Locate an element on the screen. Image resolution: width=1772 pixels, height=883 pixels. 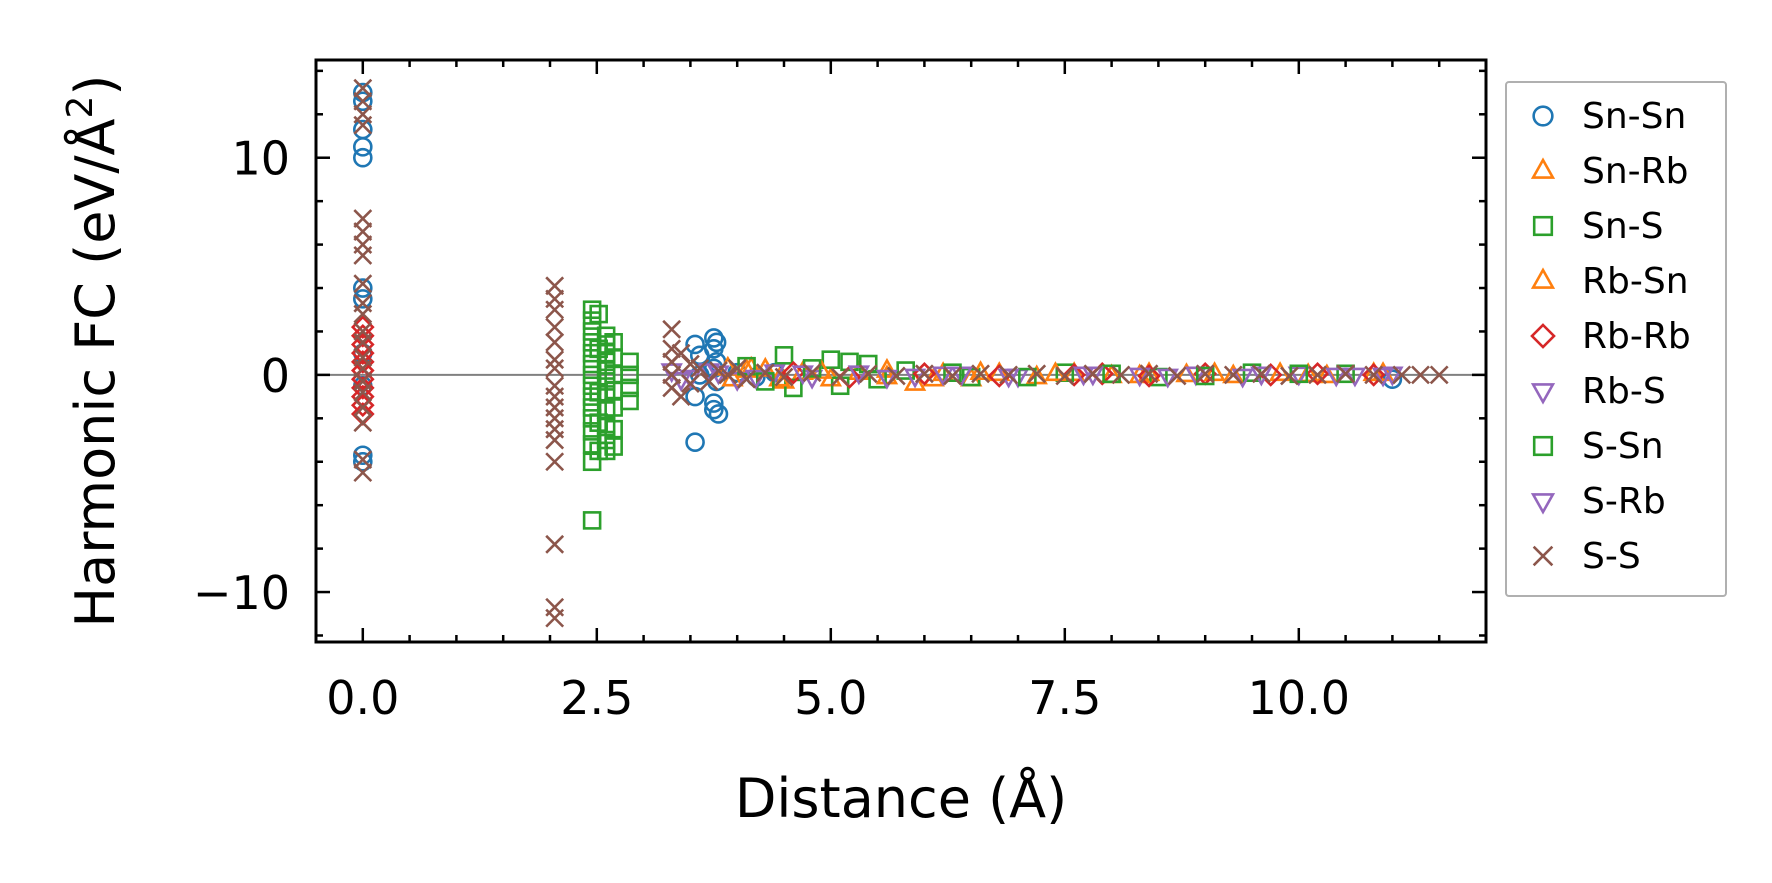
legend-entry-rb-sn: Rb-Sn is located at coordinates (1609, 281).